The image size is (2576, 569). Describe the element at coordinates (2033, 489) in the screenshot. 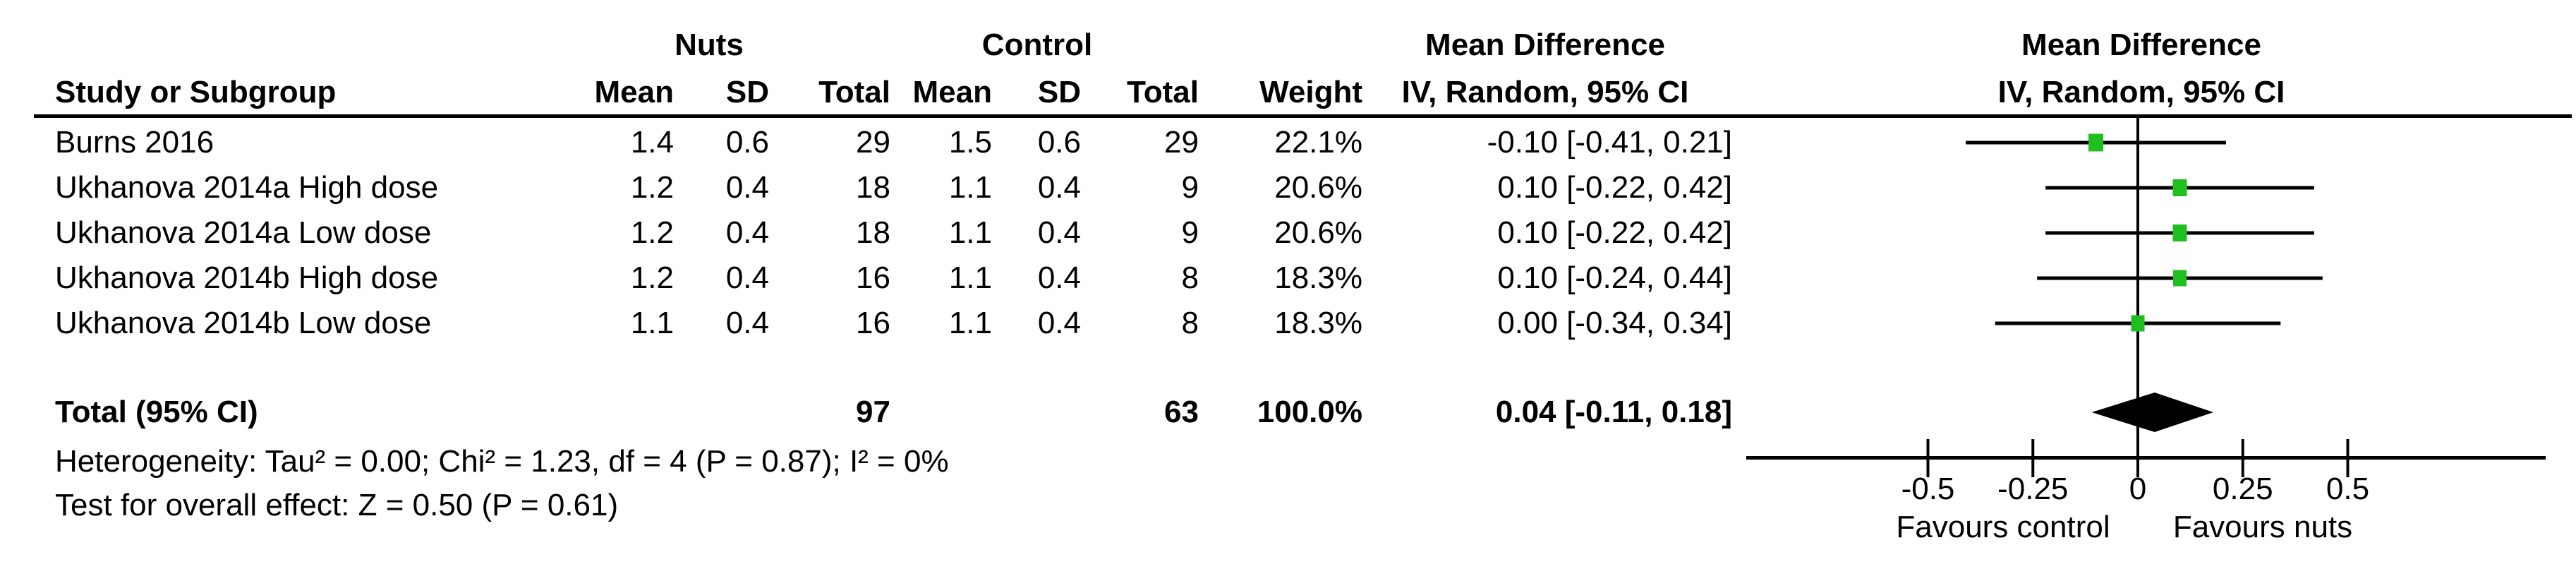

I see `axis-tick-label: -0.25` at that location.